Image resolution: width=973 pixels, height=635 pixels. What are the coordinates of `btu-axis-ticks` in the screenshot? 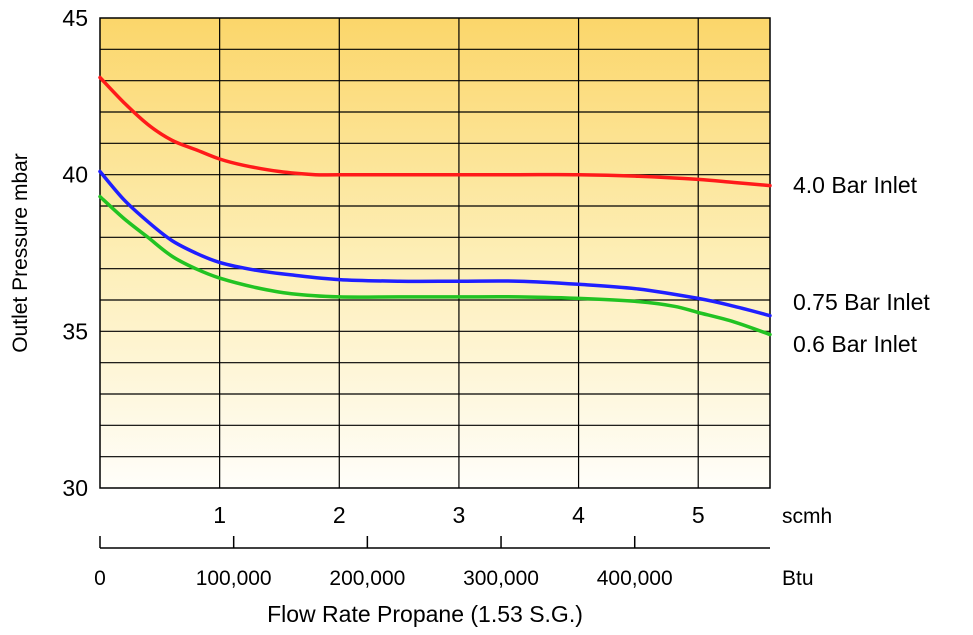 It's located at (367, 542).